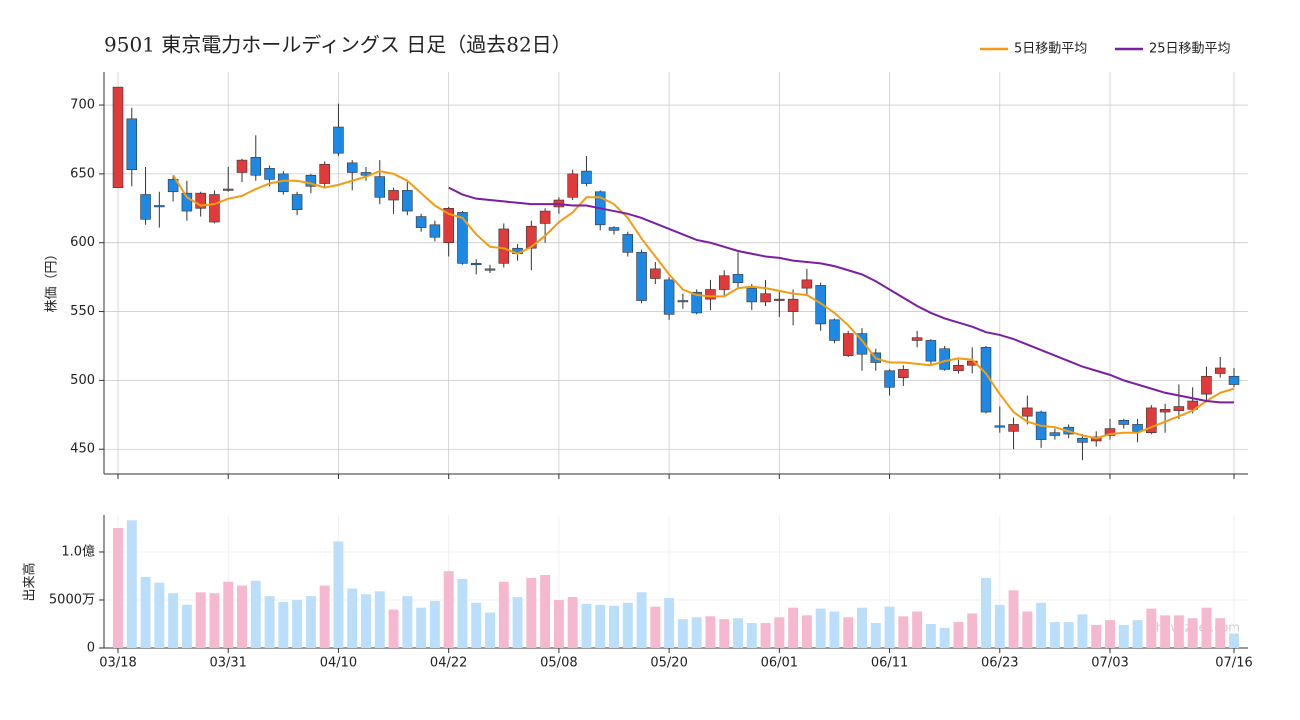  Describe the element at coordinates (668, 663) in the screenshot. I see `x-tick-label: 05/20` at that location.